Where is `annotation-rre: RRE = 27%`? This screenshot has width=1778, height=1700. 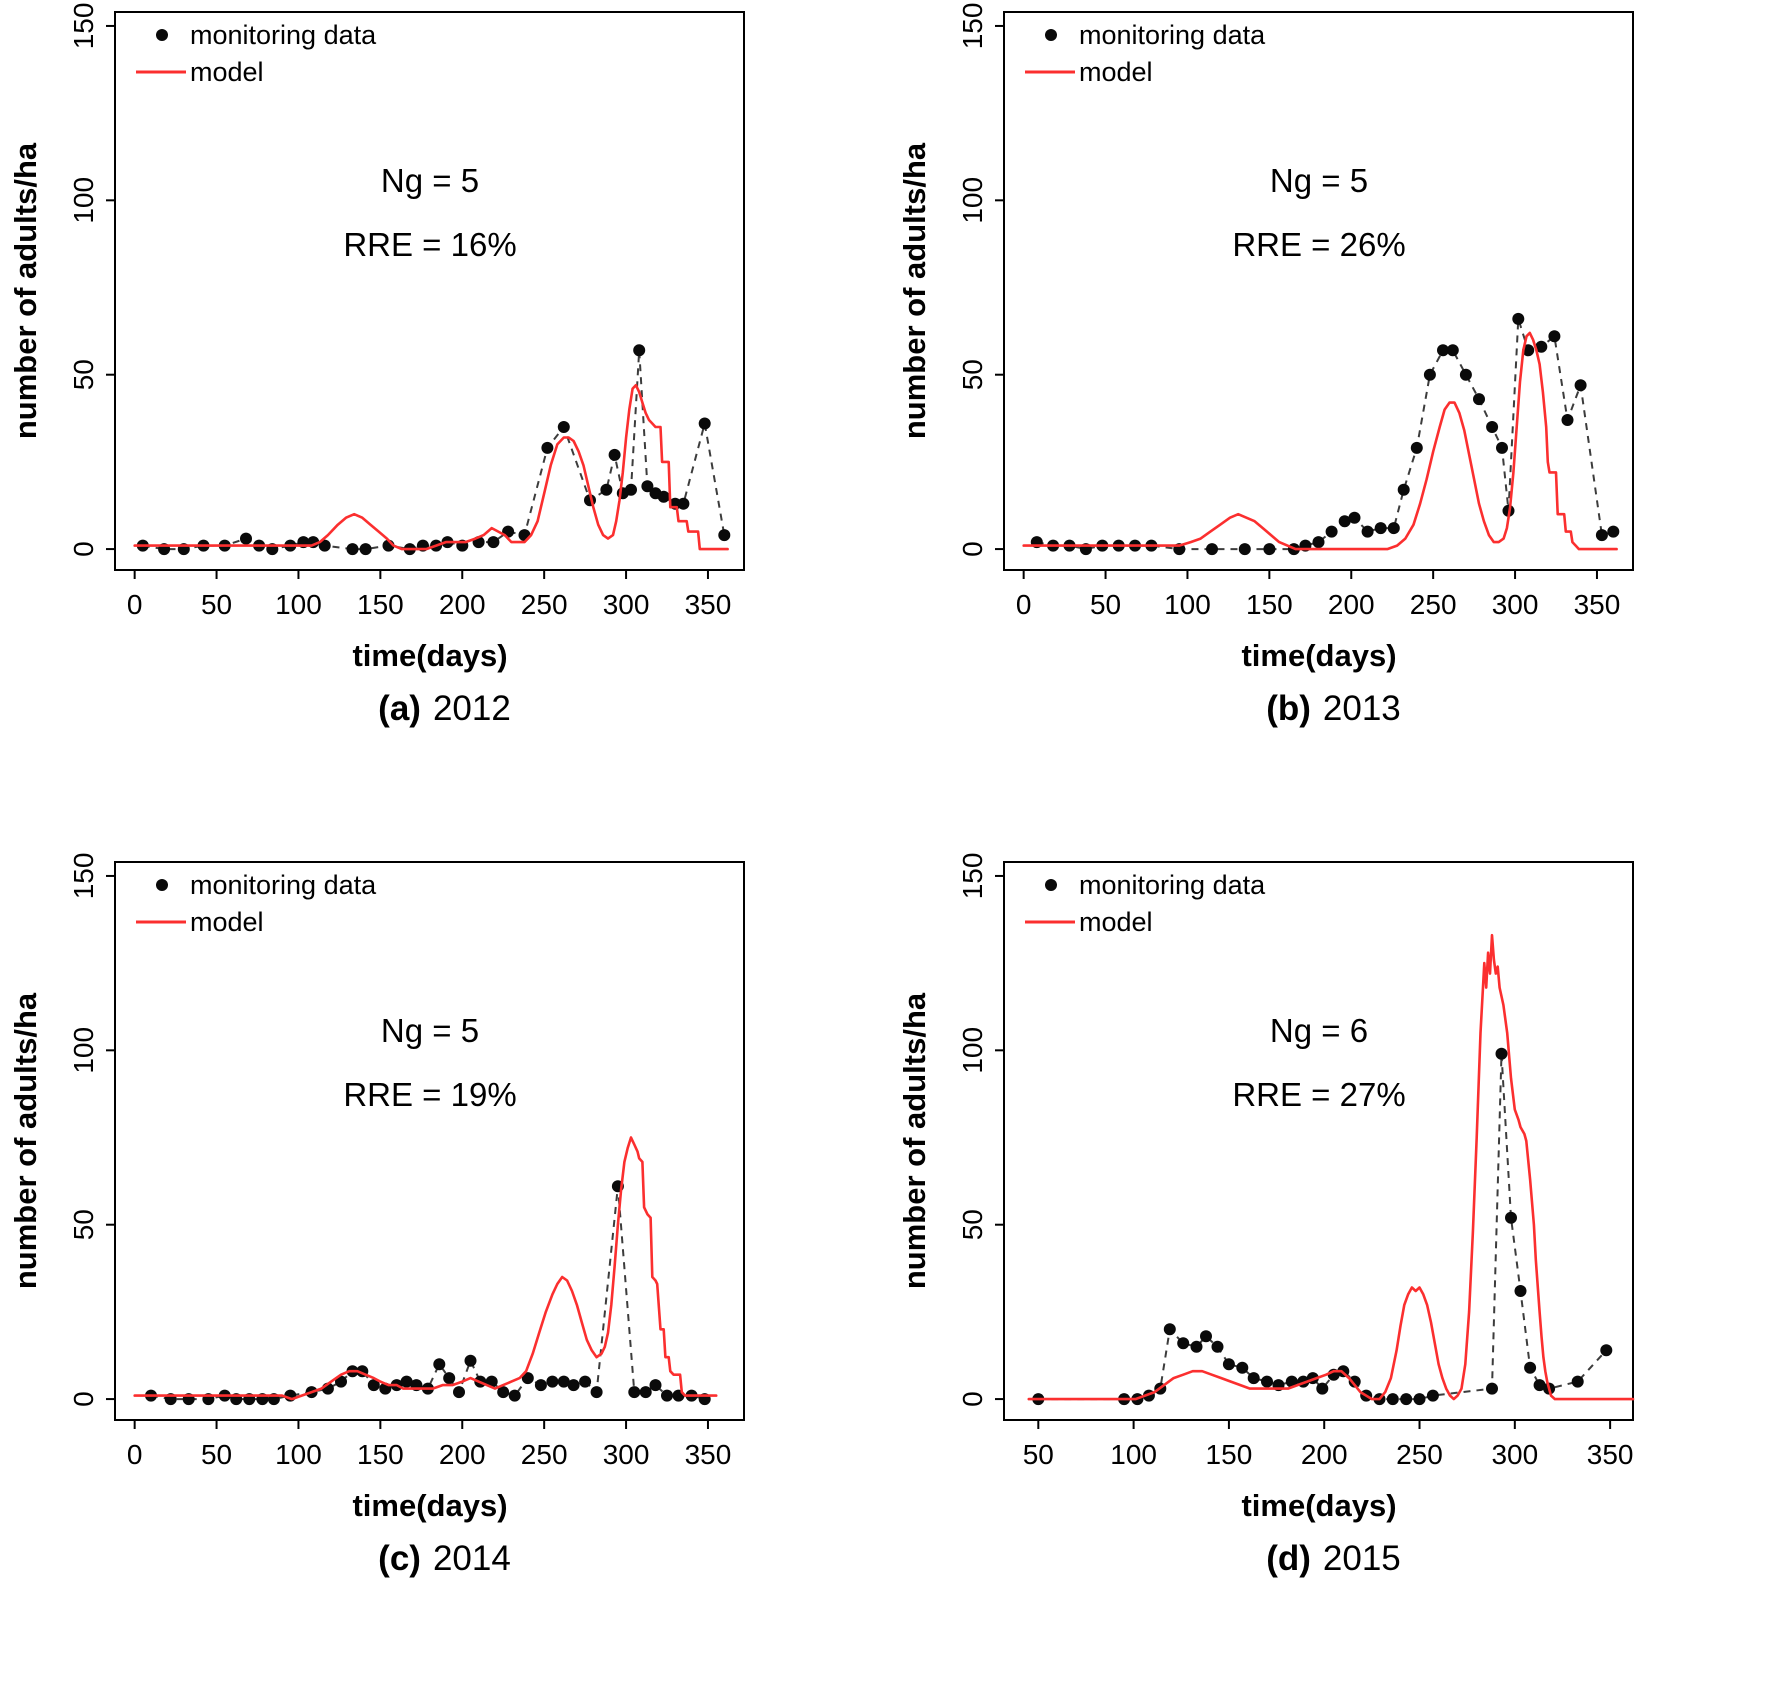 annotation-rre: RRE = 27% is located at coordinates (1318, 1094).